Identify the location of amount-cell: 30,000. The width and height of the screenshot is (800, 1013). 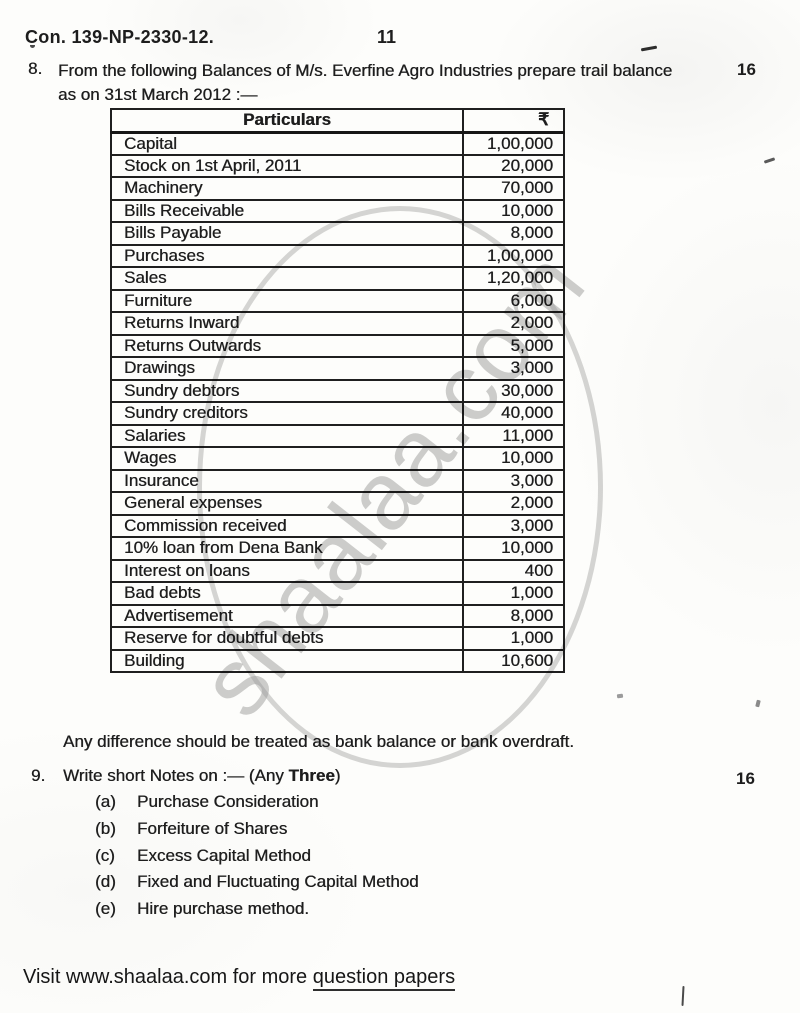
(513, 390).